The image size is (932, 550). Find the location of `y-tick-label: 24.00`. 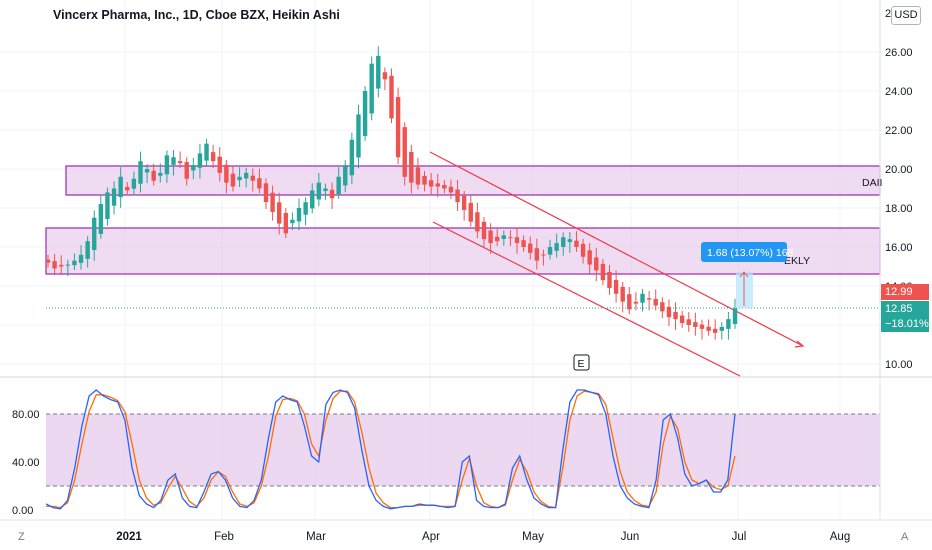

y-tick-label: 24.00 is located at coordinates (899, 92).